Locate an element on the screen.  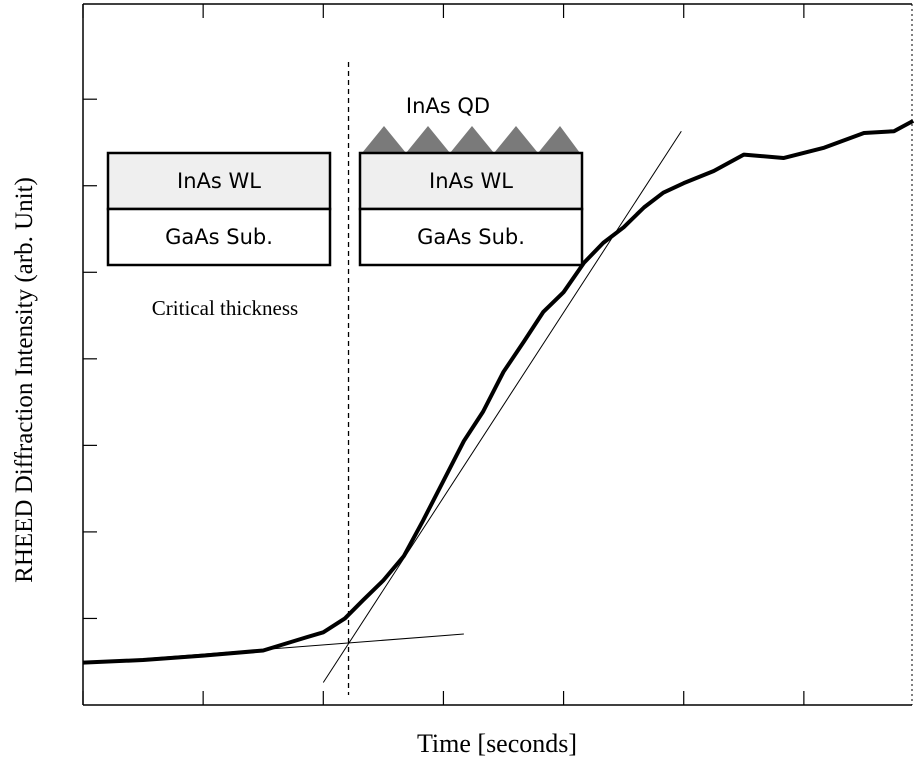
layer-diagram-left: InAs WL GaAs Sub. is located at coordinates (219, 209).